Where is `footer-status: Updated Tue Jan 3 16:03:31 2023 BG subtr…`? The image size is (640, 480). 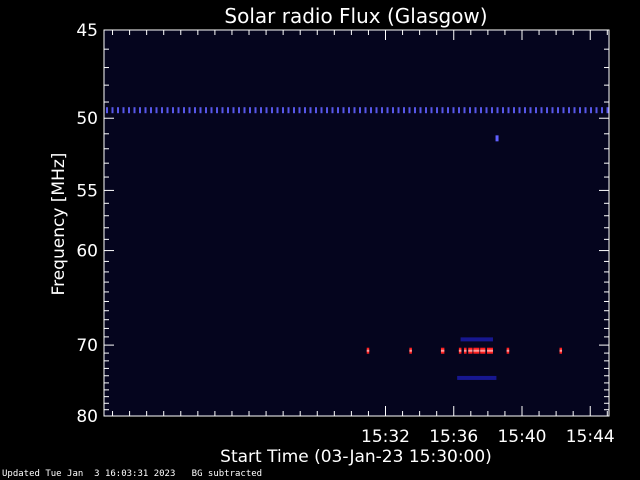
footer-status: Updated Tue Jan 3 16:03:31 2023 BG subtr… is located at coordinates (132, 474).